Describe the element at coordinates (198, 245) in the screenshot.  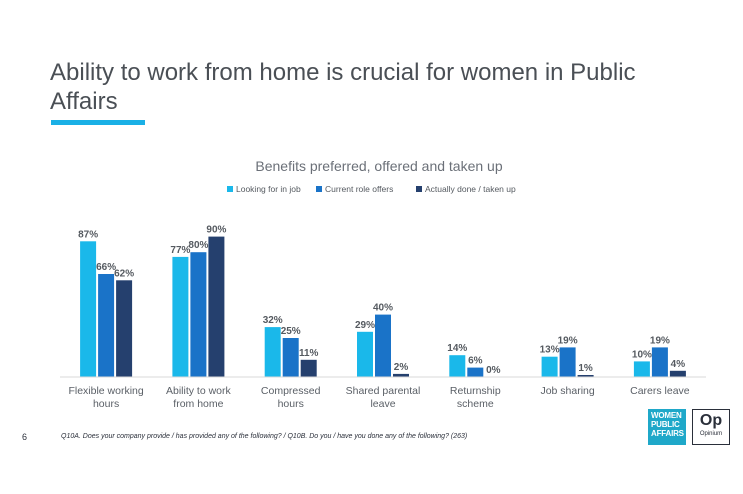
I see `data-label: 80%` at that location.